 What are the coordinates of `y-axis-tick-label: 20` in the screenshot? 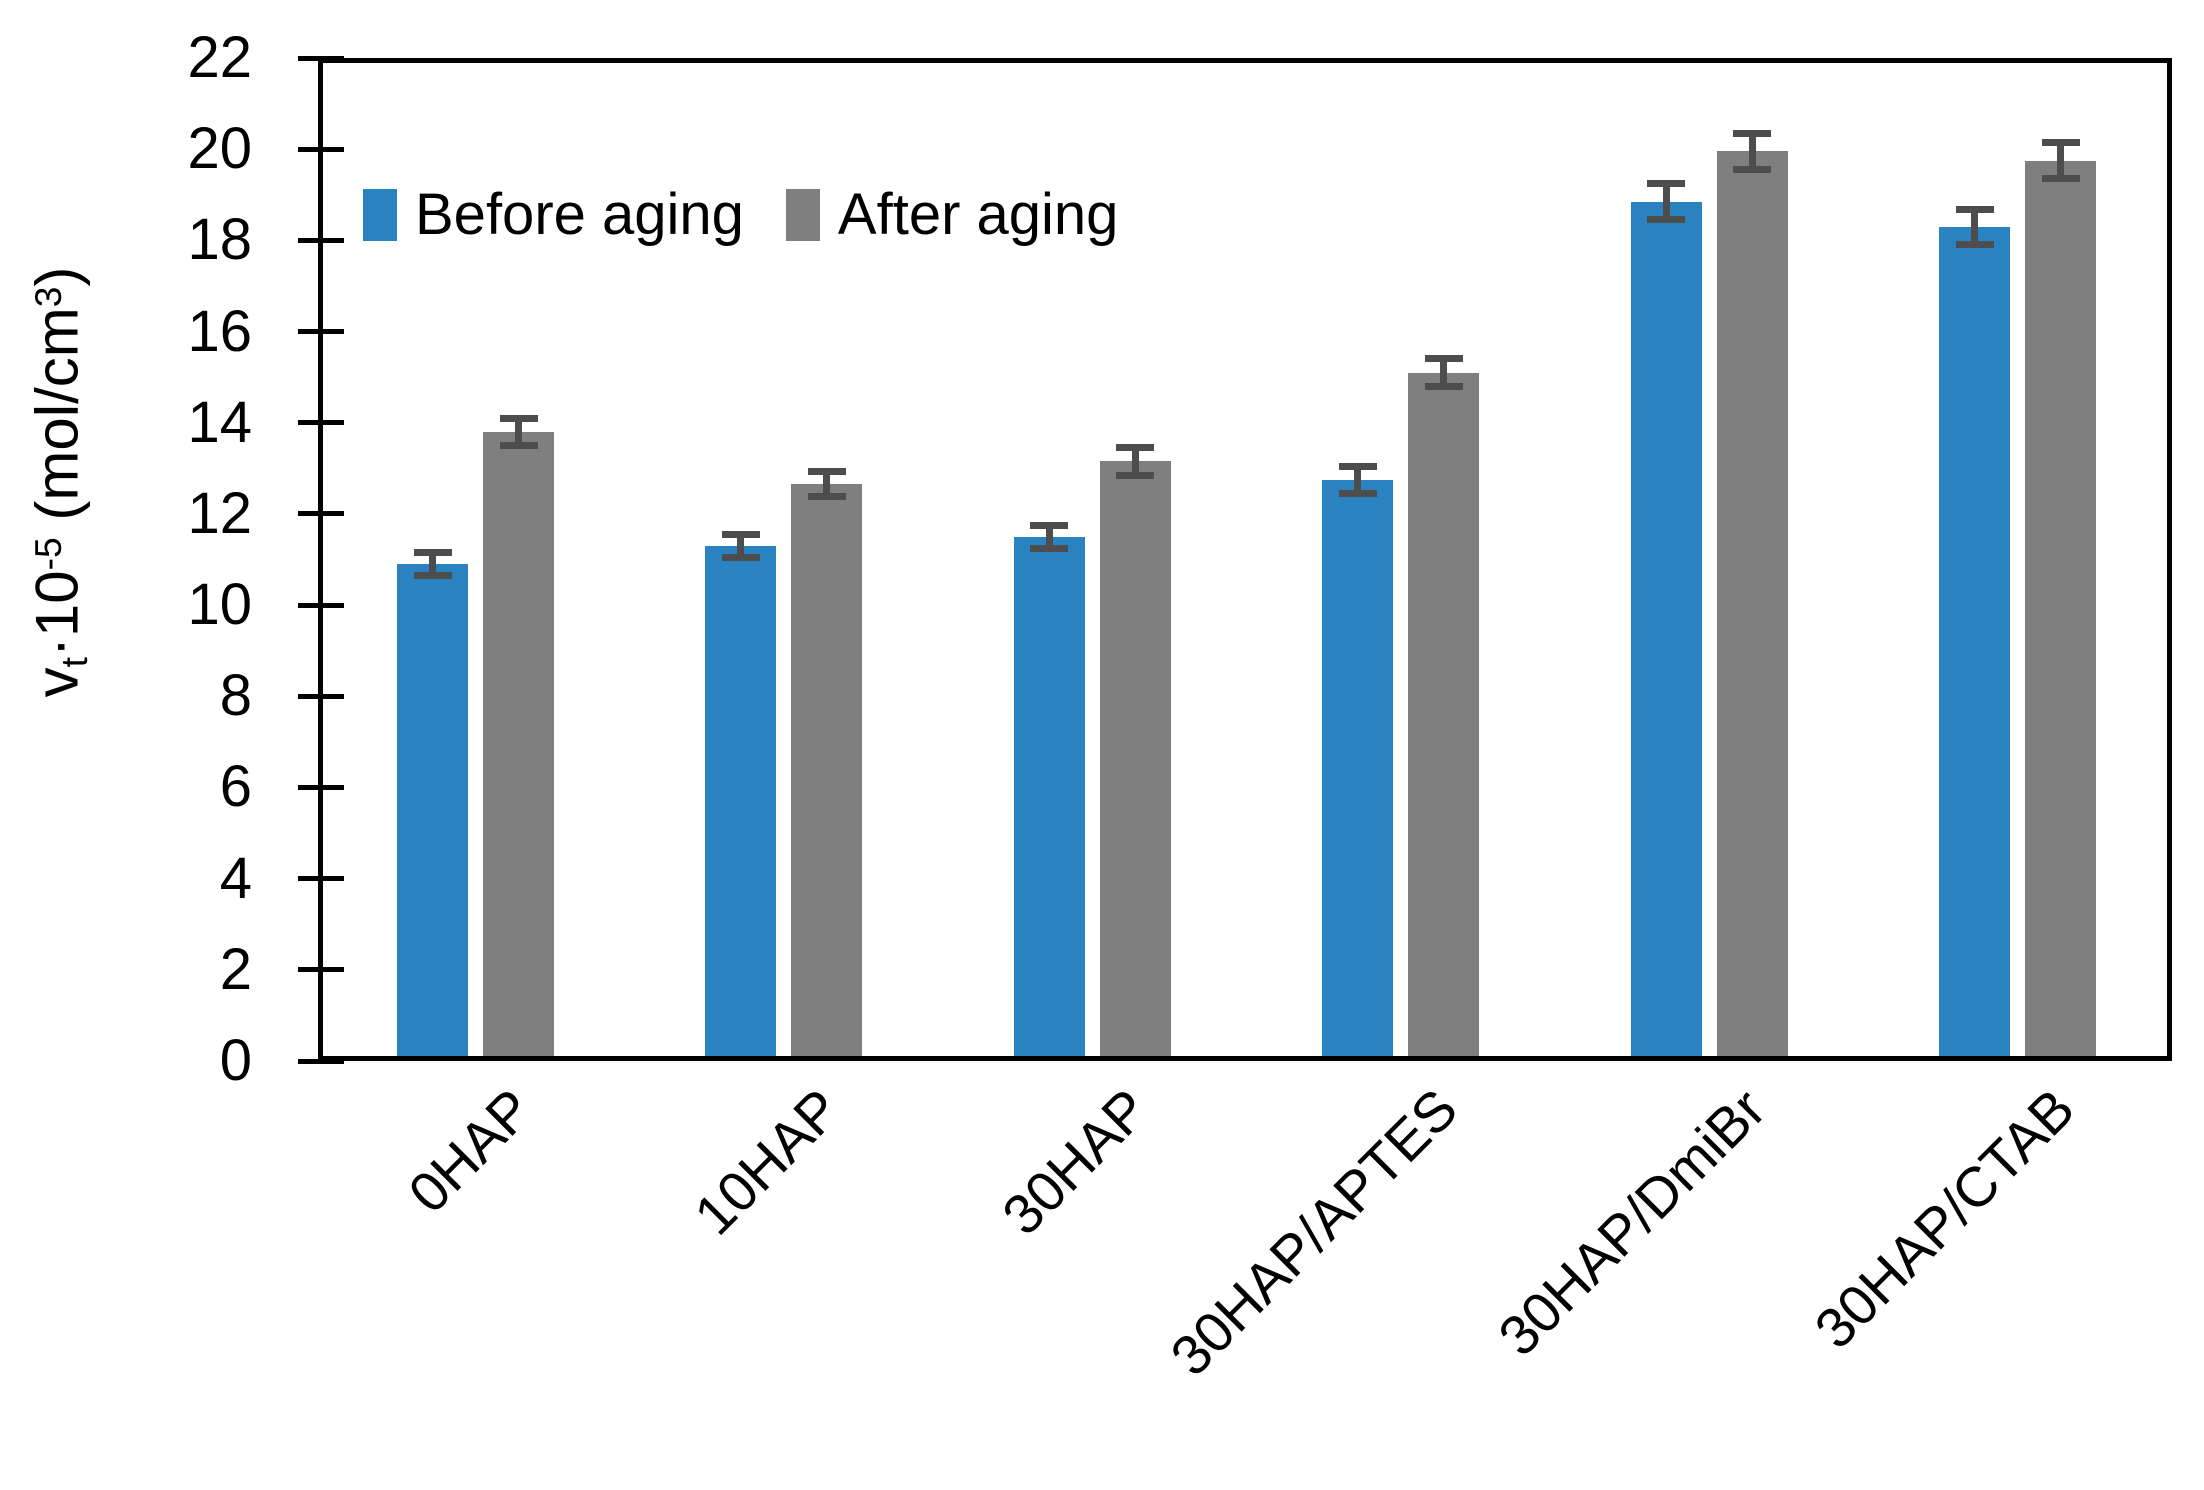 It's located at (219, 149).